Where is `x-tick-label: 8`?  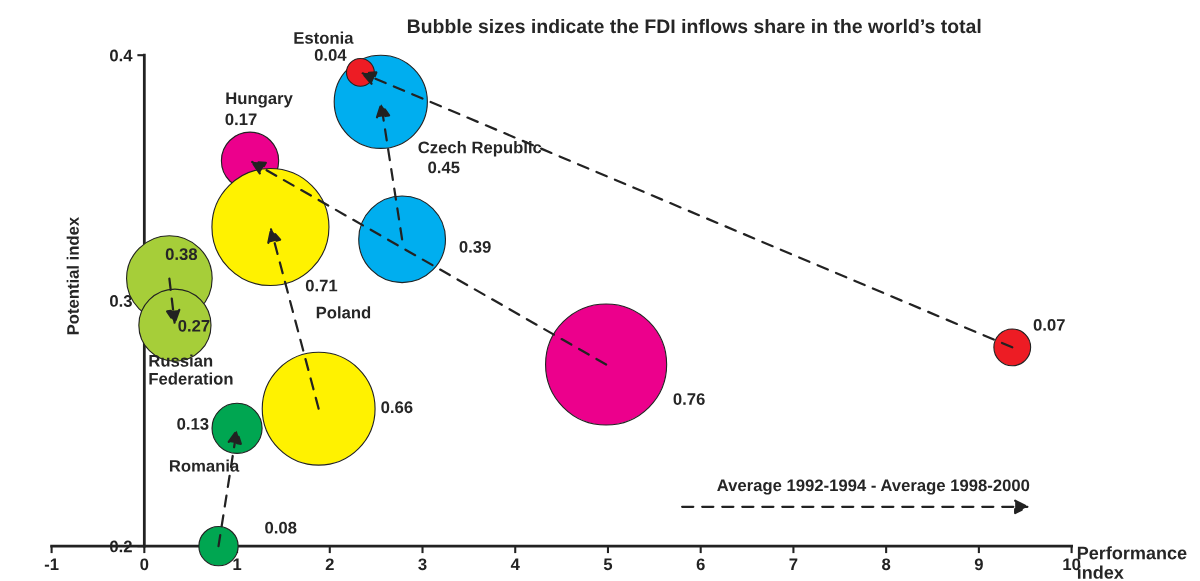 x-tick-label: 8 is located at coordinates (886, 564).